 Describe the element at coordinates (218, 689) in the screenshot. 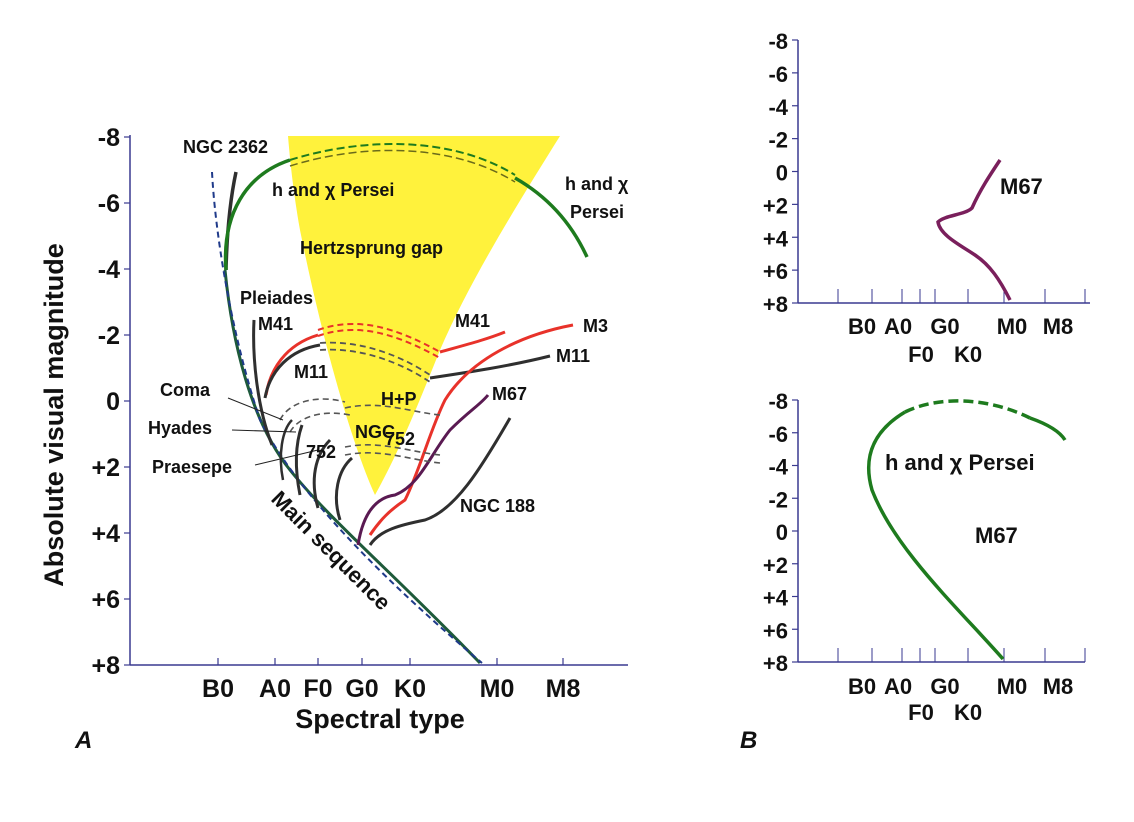

I see `a-xtick-label: B0` at that location.